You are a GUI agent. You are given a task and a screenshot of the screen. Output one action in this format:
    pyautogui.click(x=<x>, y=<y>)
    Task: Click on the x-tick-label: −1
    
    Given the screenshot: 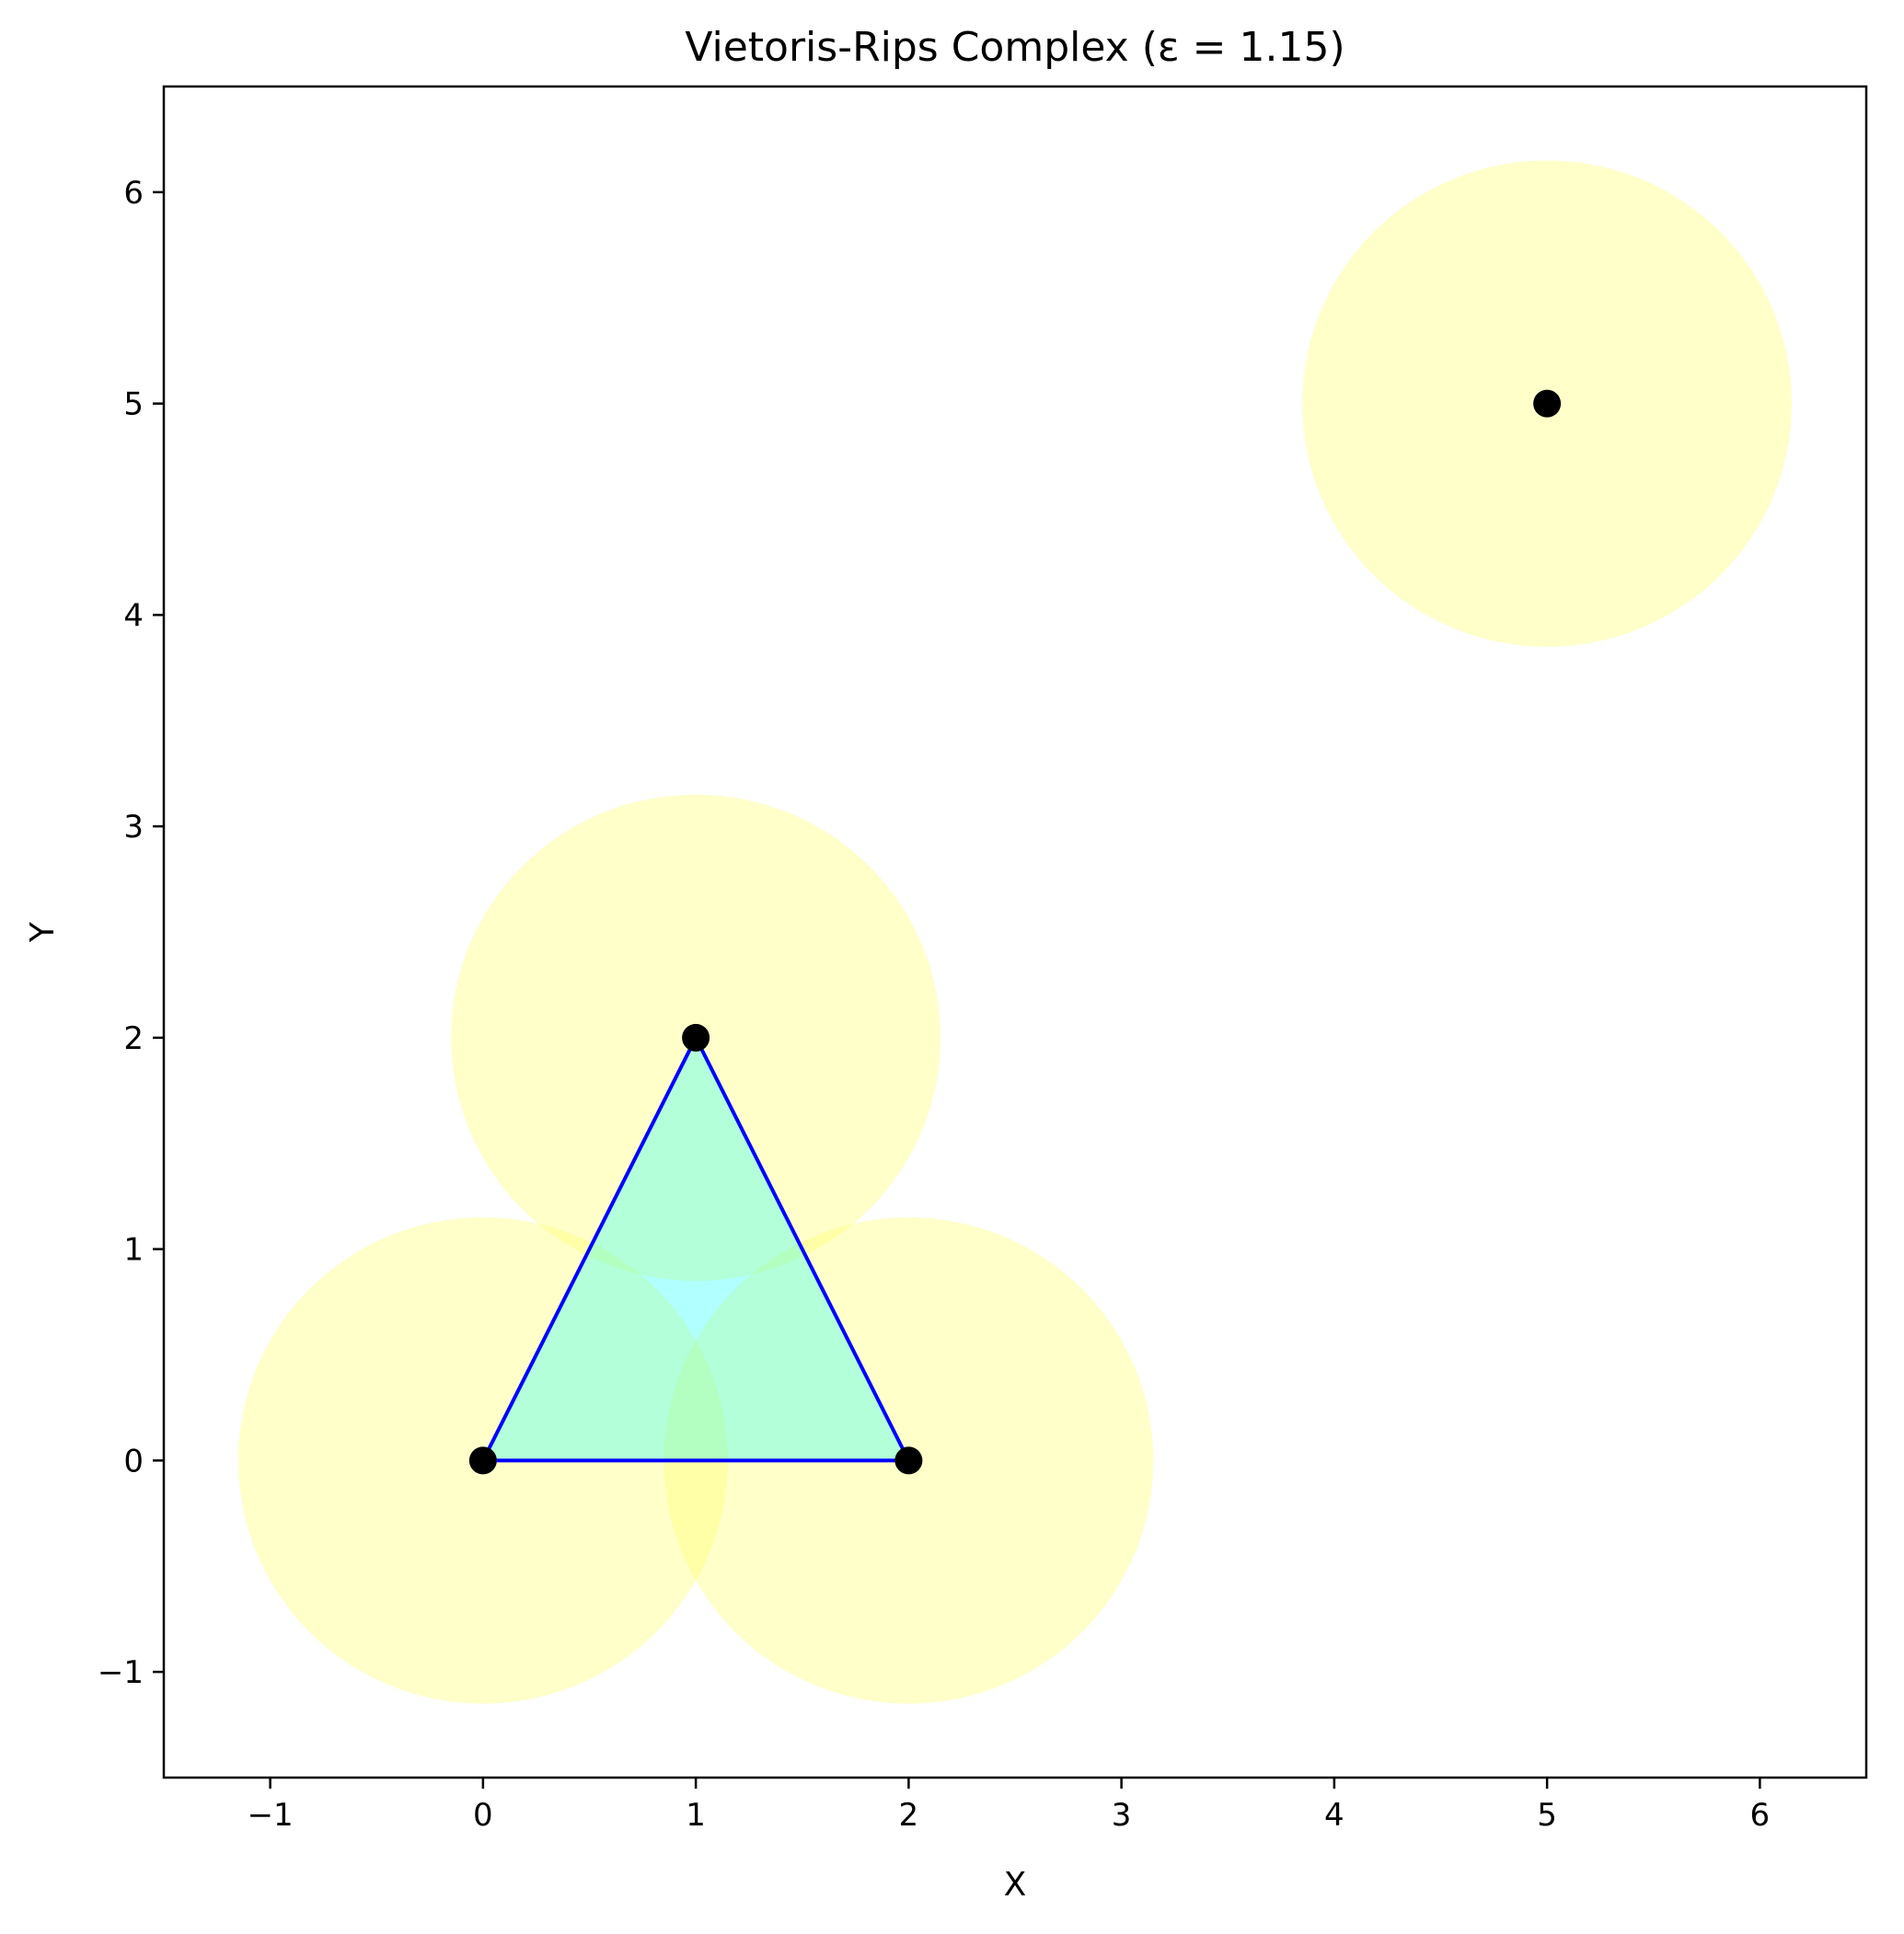 What is the action you would take?
    pyautogui.click(x=271, y=1815)
    